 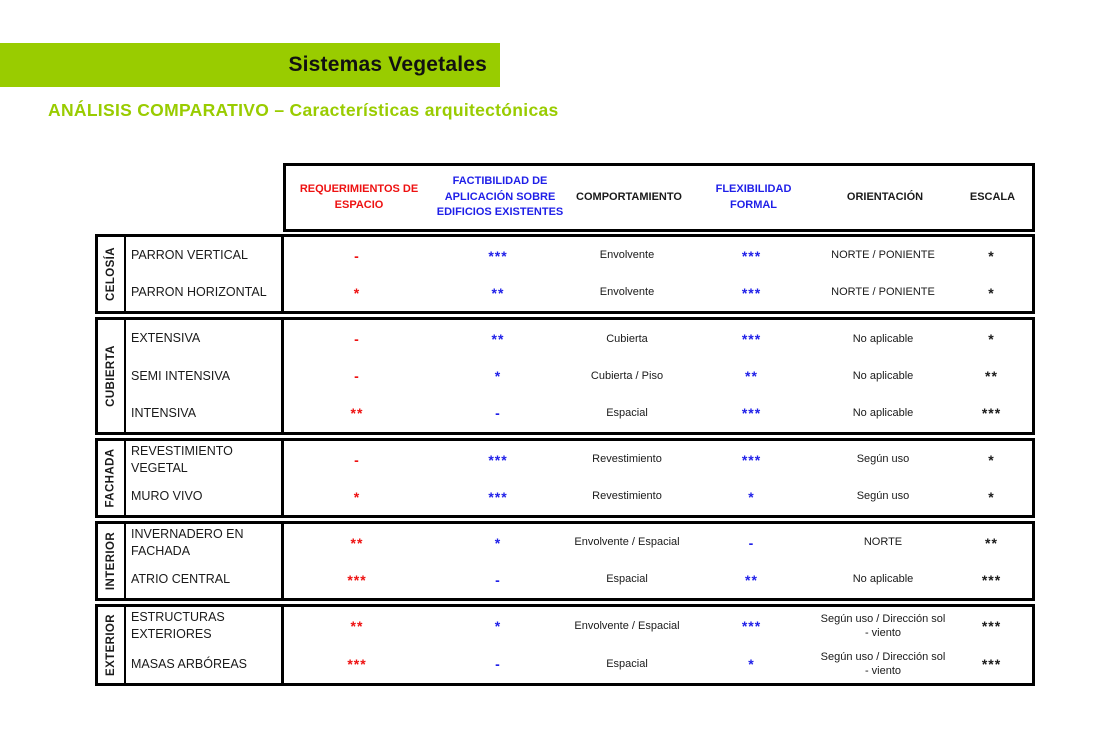 What do you see at coordinates (205, 542) in the screenshot?
I see `row-name: INVERNADERO EN FACHADA` at bounding box center [205, 542].